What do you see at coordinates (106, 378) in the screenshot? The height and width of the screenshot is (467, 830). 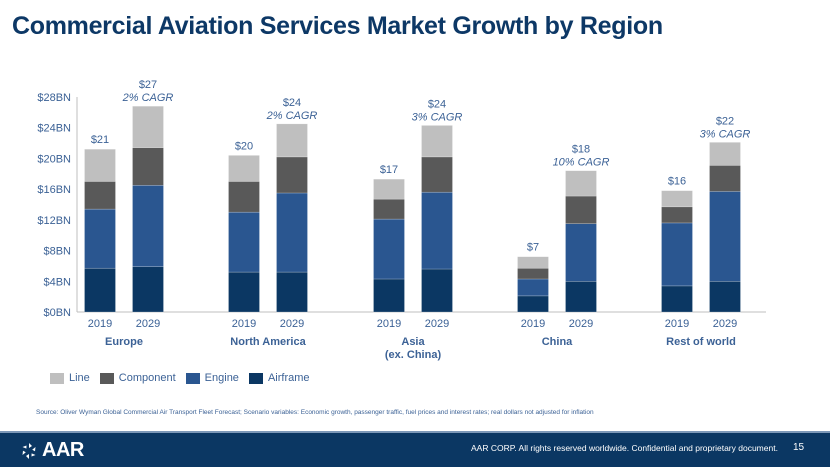 I see `legend-swatch-component` at bounding box center [106, 378].